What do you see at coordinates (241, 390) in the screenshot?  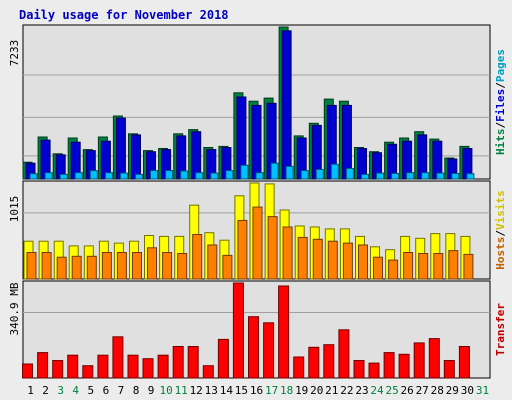 I see `day-label-15: 15` at bounding box center [241, 390].